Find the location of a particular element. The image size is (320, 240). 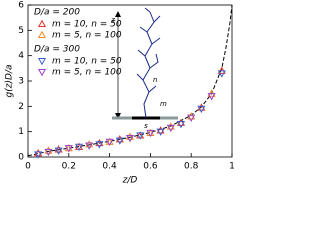

inset-chain is located at coordinates (148, 63).